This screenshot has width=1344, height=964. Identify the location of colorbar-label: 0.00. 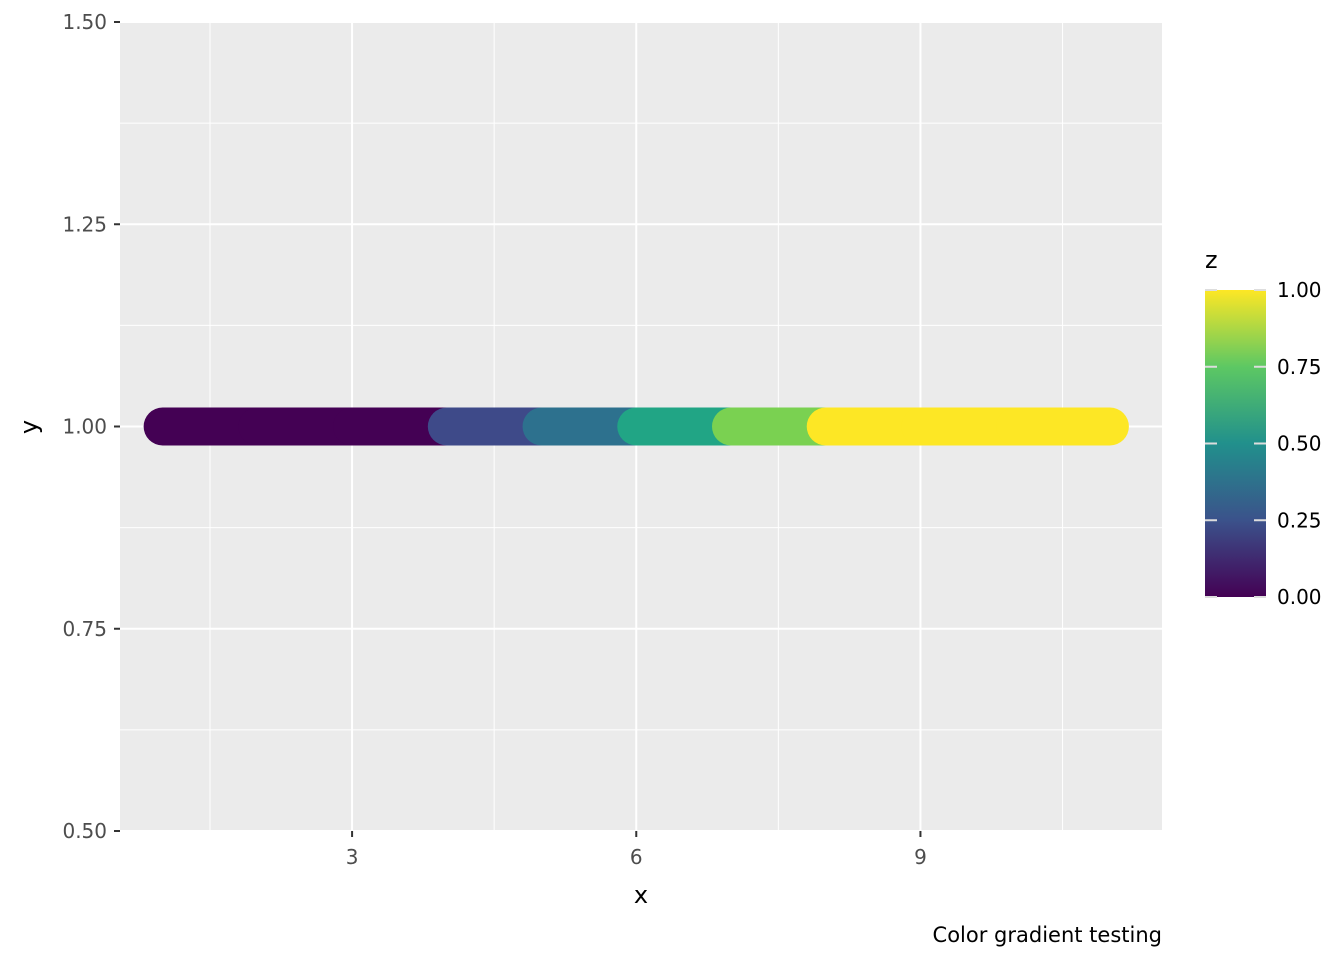
(1299, 597).